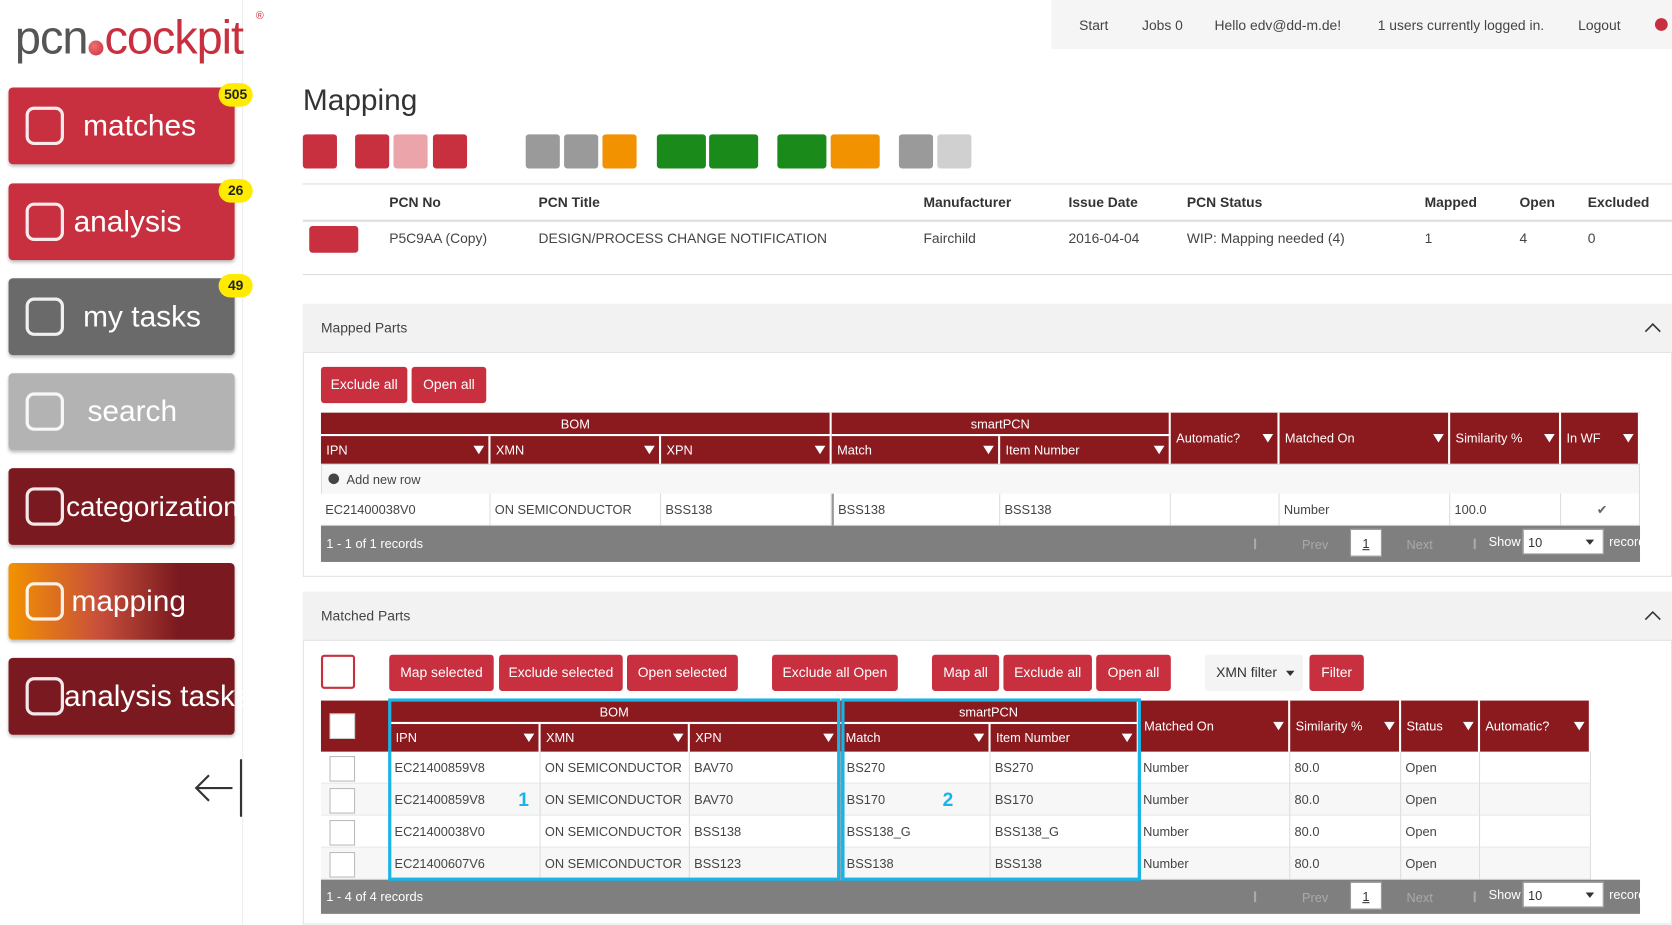  I want to click on export-icon, so click(338, 671).